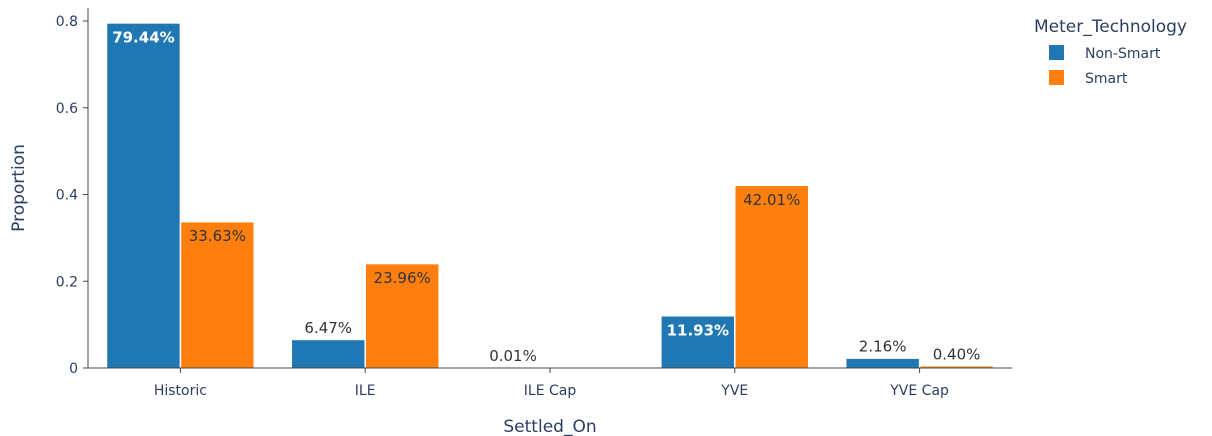  Describe the element at coordinates (402, 278) in the screenshot. I see `bar-value-label: 23.96%` at that location.